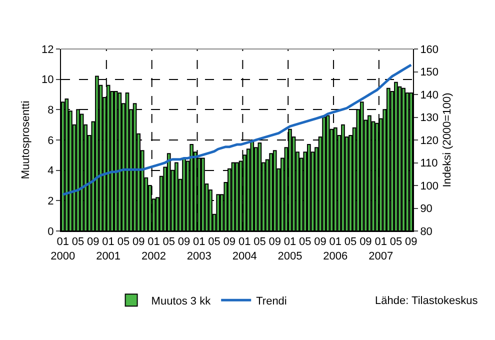 This screenshot has height=340, width=495. What do you see at coordinates (51, 232) in the screenshot?
I see `y-tick-label: 0` at bounding box center [51, 232].